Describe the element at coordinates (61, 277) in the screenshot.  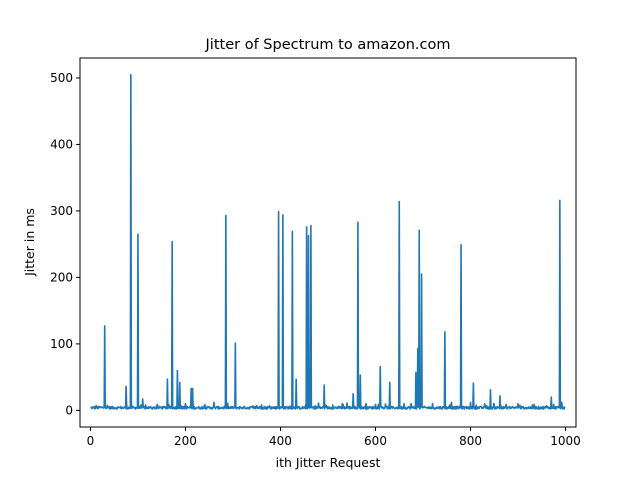
I see `y-tick-label: 200` at that location.